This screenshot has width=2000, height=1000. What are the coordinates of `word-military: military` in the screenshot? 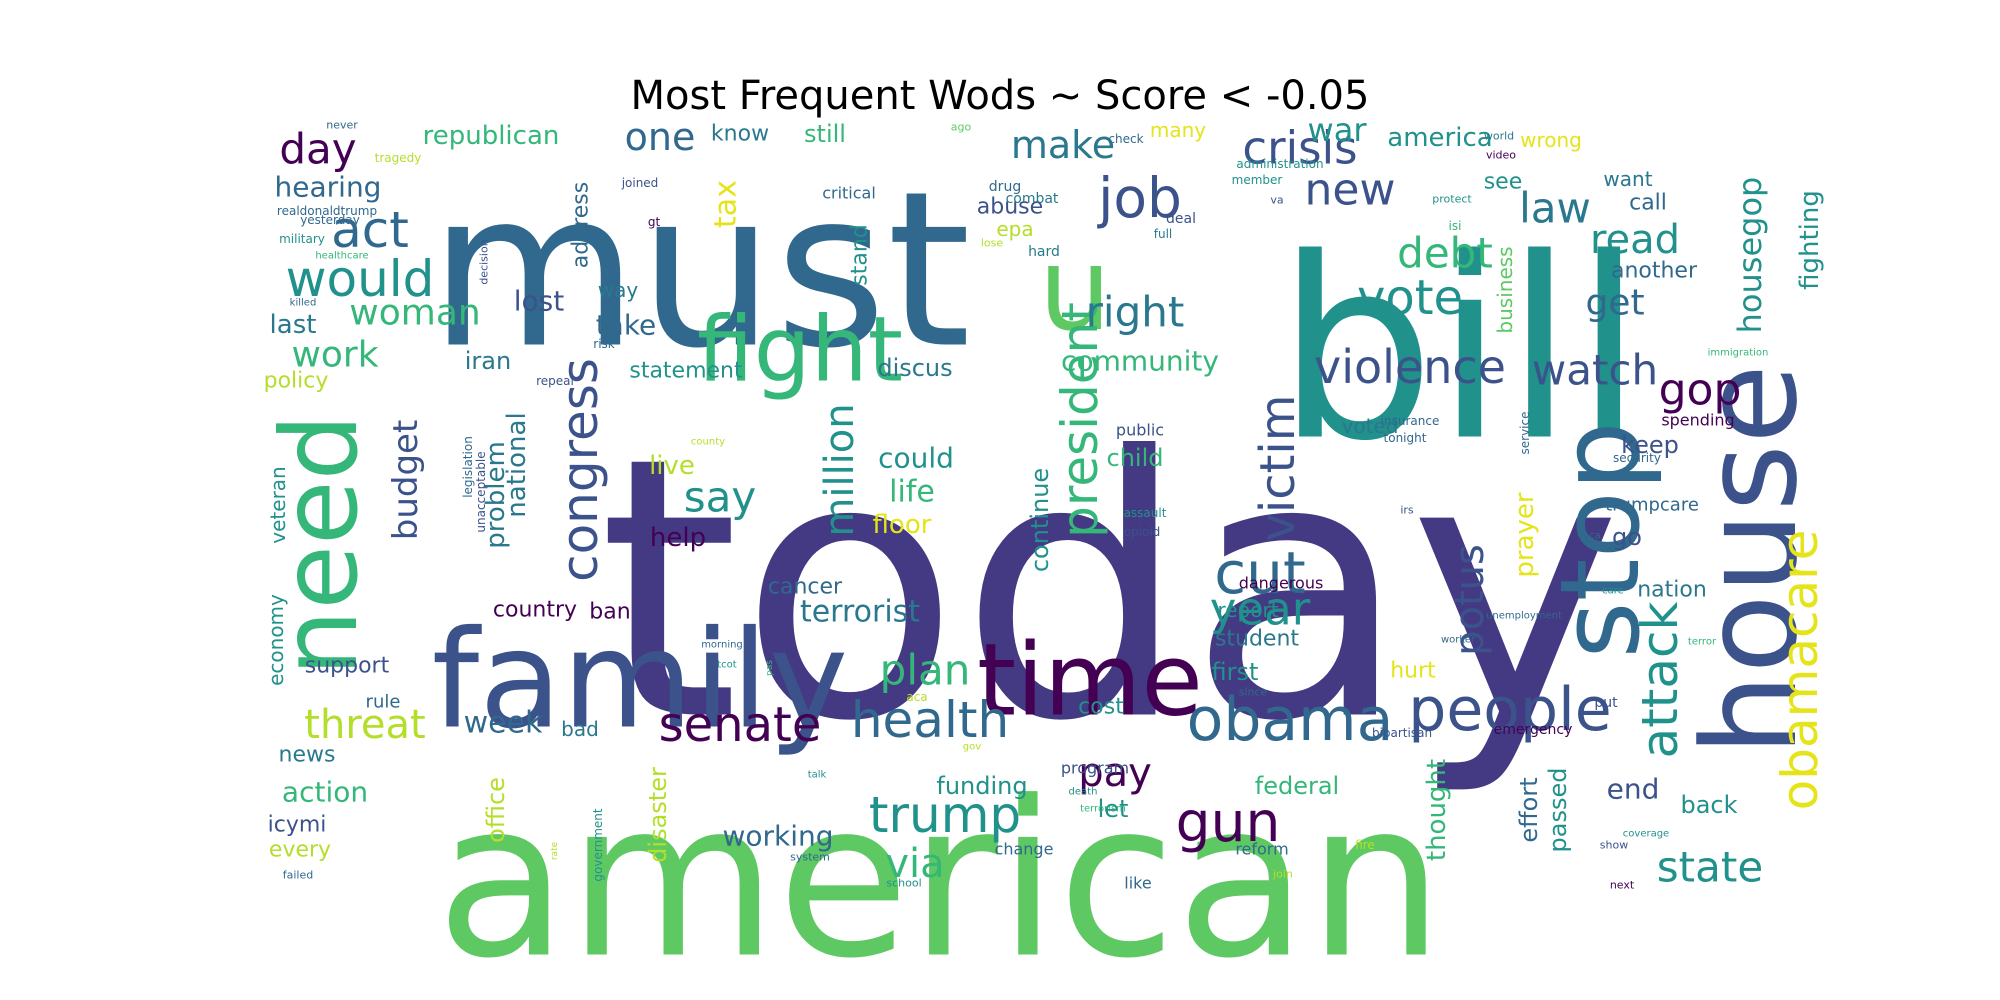 It's located at (302, 239).